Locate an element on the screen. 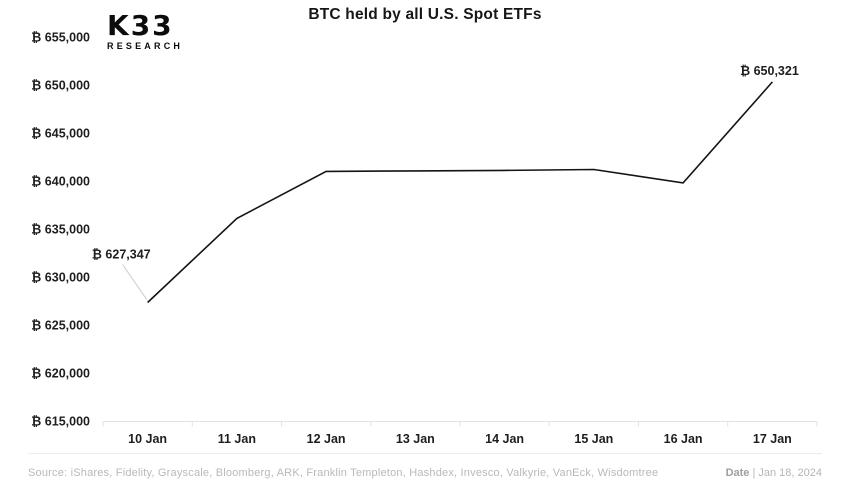 The width and height of the screenshot is (850, 495). date-label: Date | Jan 18, 2024 is located at coordinates (774, 473).